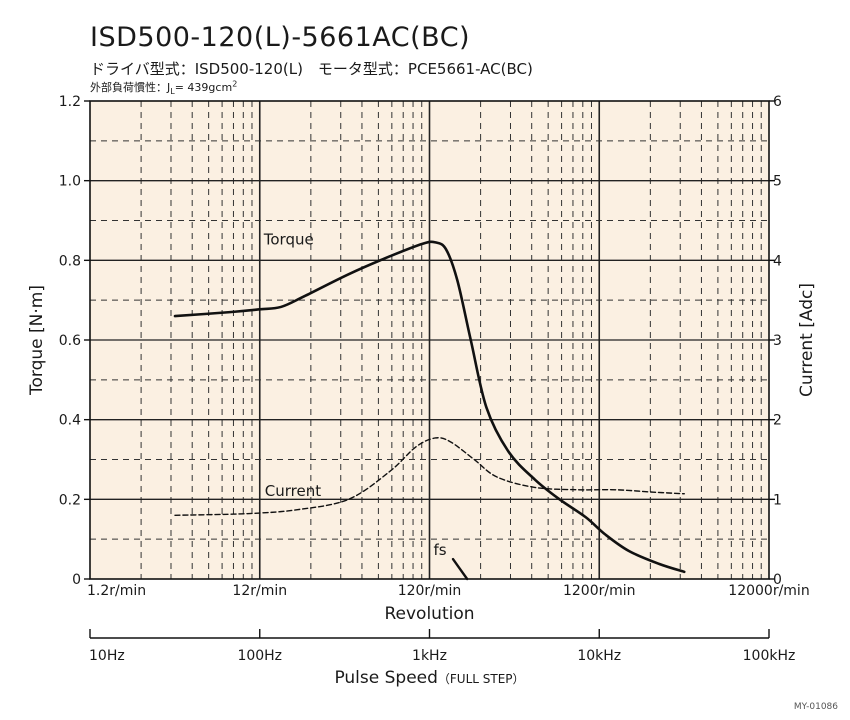  What do you see at coordinates (203, 87) in the screenshot?
I see `load-inertia-value: = 439gcm` at bounding box center [203, 87].